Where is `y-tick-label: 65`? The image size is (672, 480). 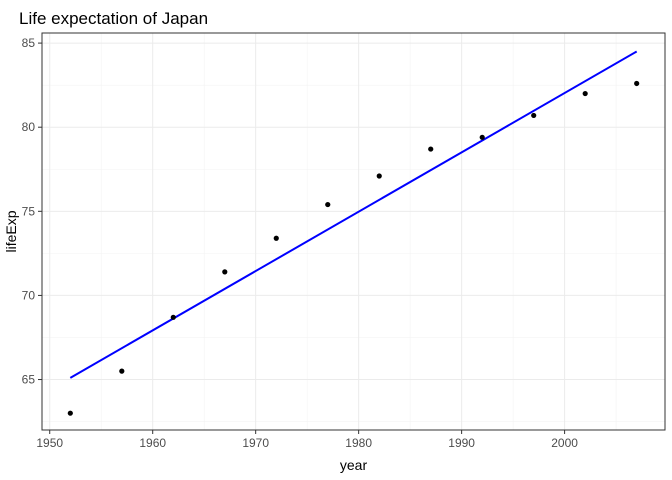
y-tick-label: 65 is located at coordinates (29, 380).